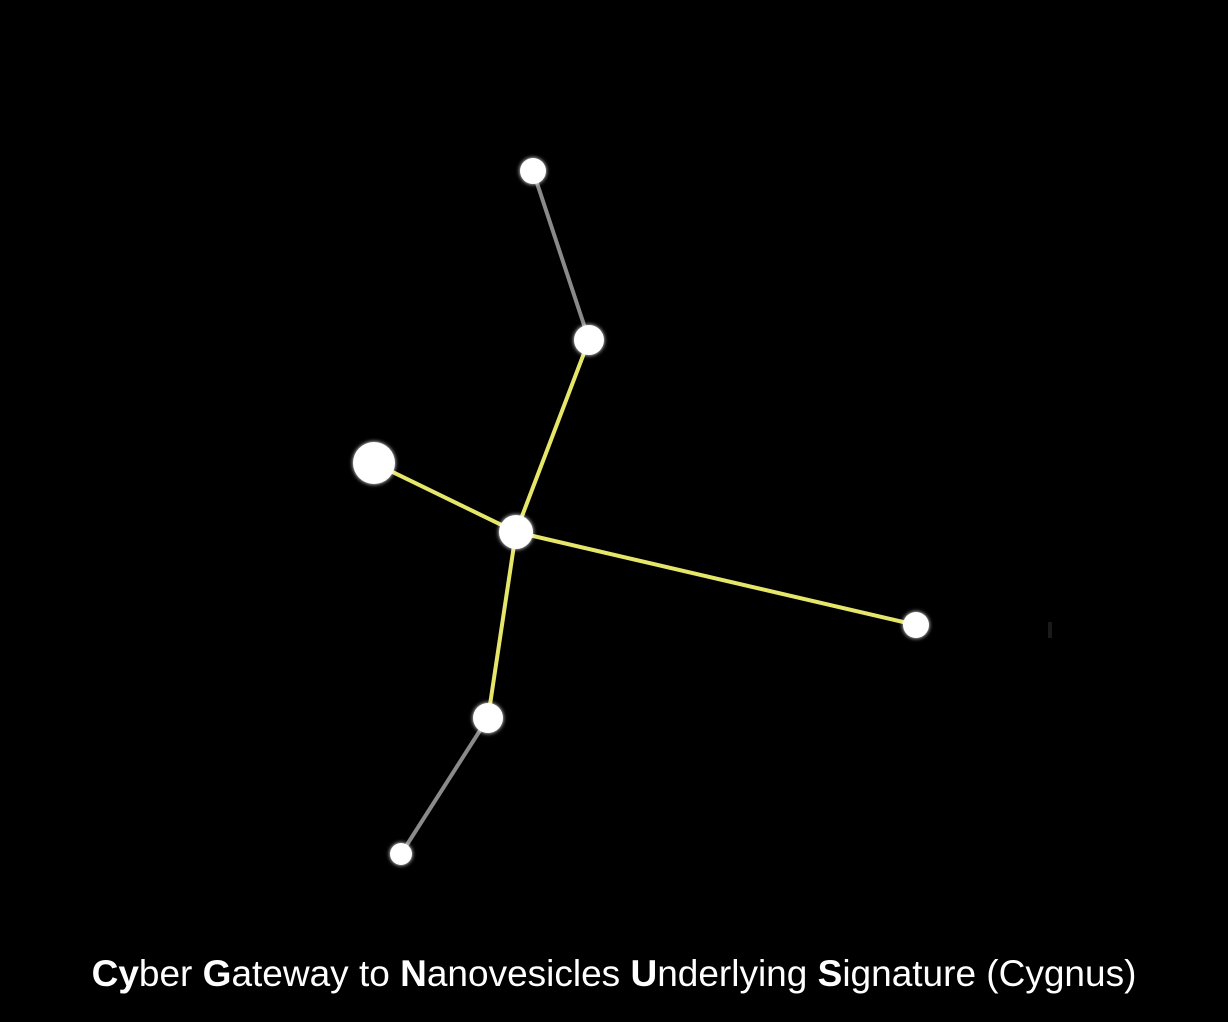  What do you see at coordinates (217, 973) in the screenshot?
I see `caption-initial: G` at bounding box center [217, 973].